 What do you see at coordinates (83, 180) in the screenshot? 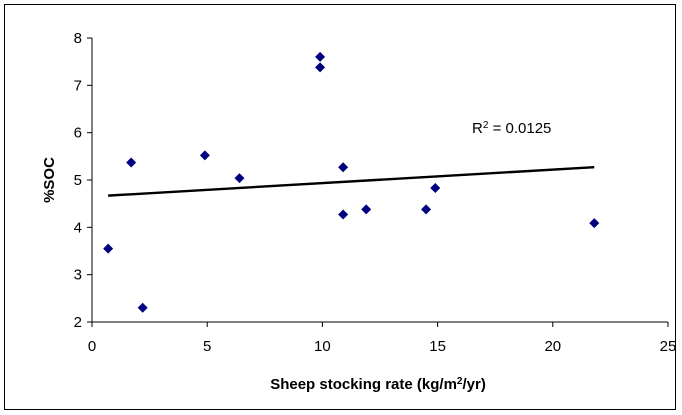
I see `y-ticks: 2 3 4 5 6 7 8` at bounding box center [83, 180].